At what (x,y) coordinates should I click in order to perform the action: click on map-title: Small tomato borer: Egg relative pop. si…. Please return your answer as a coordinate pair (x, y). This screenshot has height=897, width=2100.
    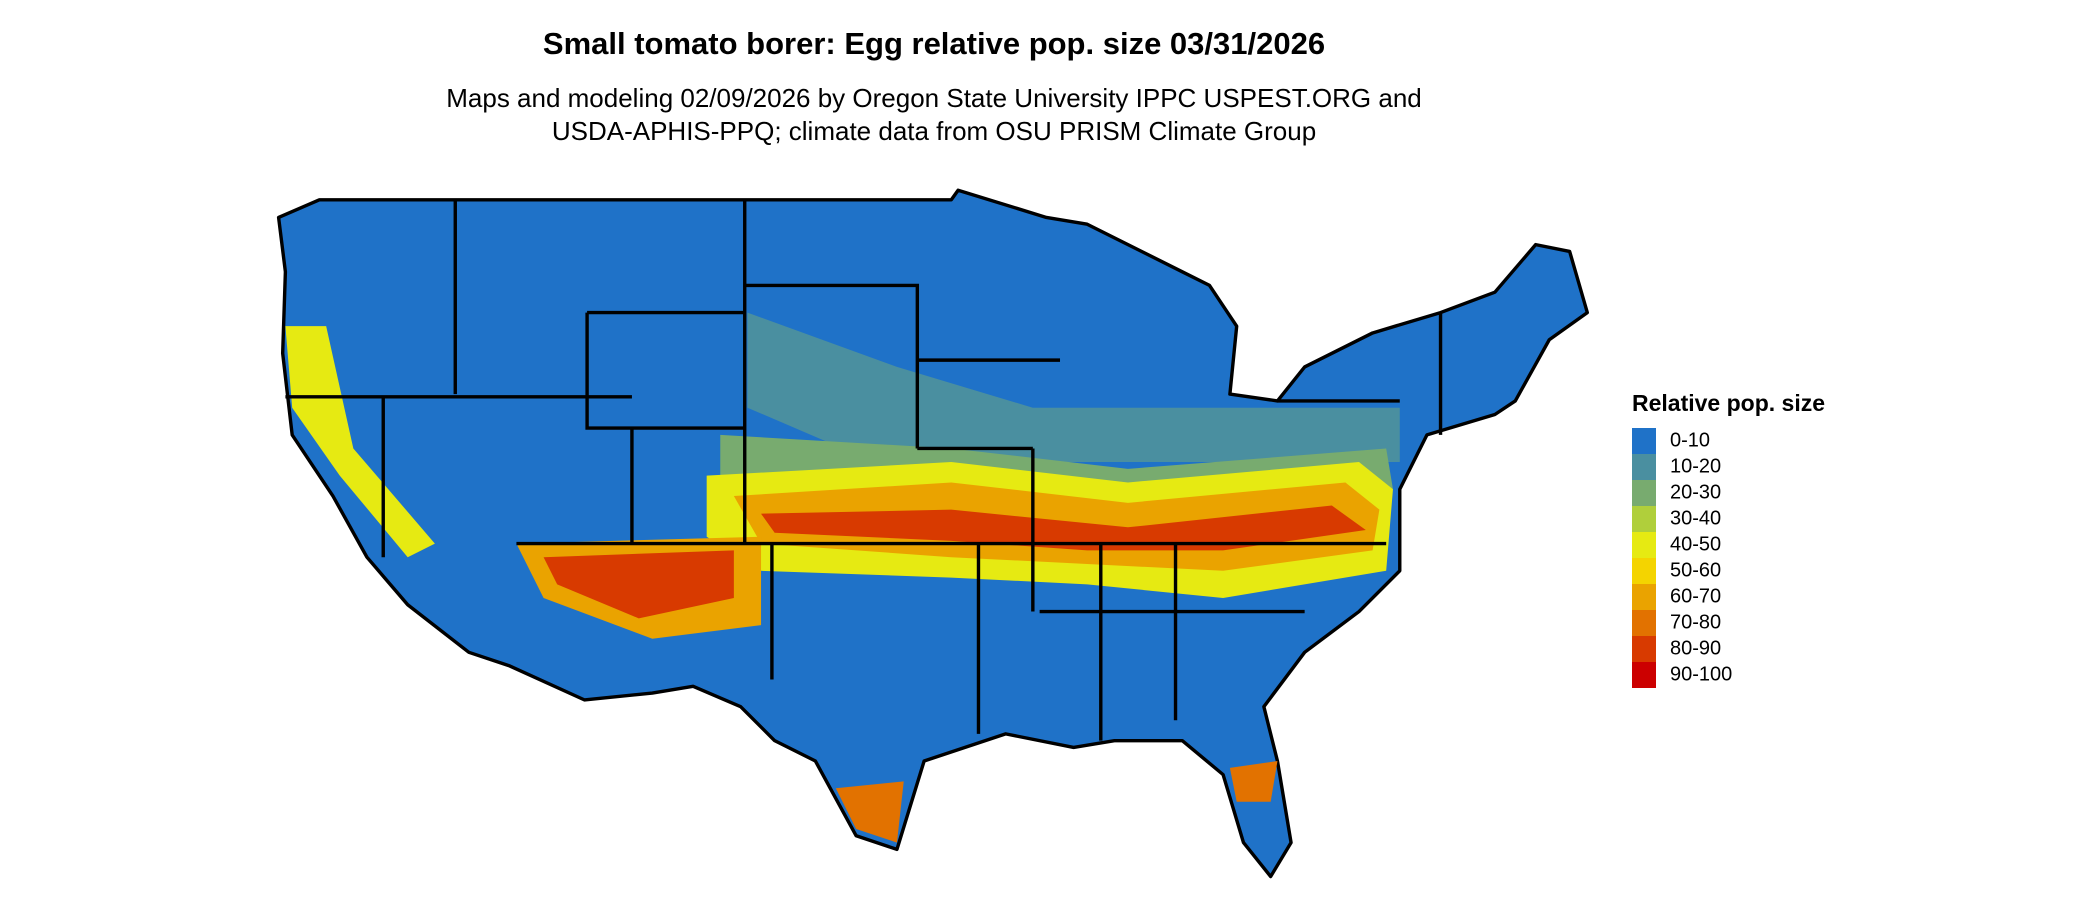
    Looking at the image, I should click on (934, 43).